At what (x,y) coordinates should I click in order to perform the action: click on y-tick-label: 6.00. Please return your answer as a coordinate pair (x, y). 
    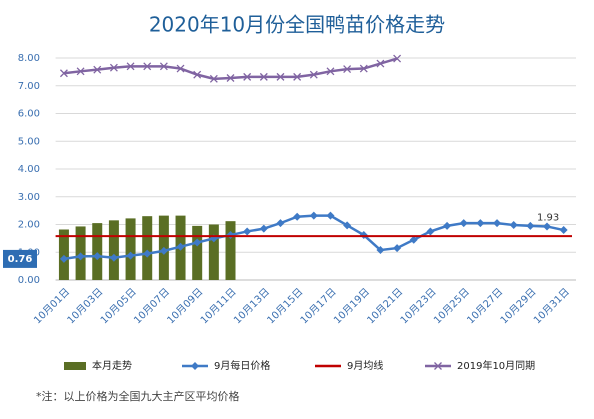
    Looking at the image, I should click on (29, 114).